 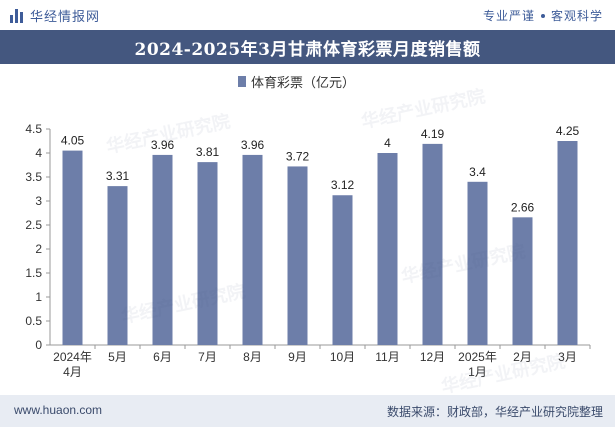 I want to click on legend: 体育彩票（亿元）, so click(x=296, y=81).